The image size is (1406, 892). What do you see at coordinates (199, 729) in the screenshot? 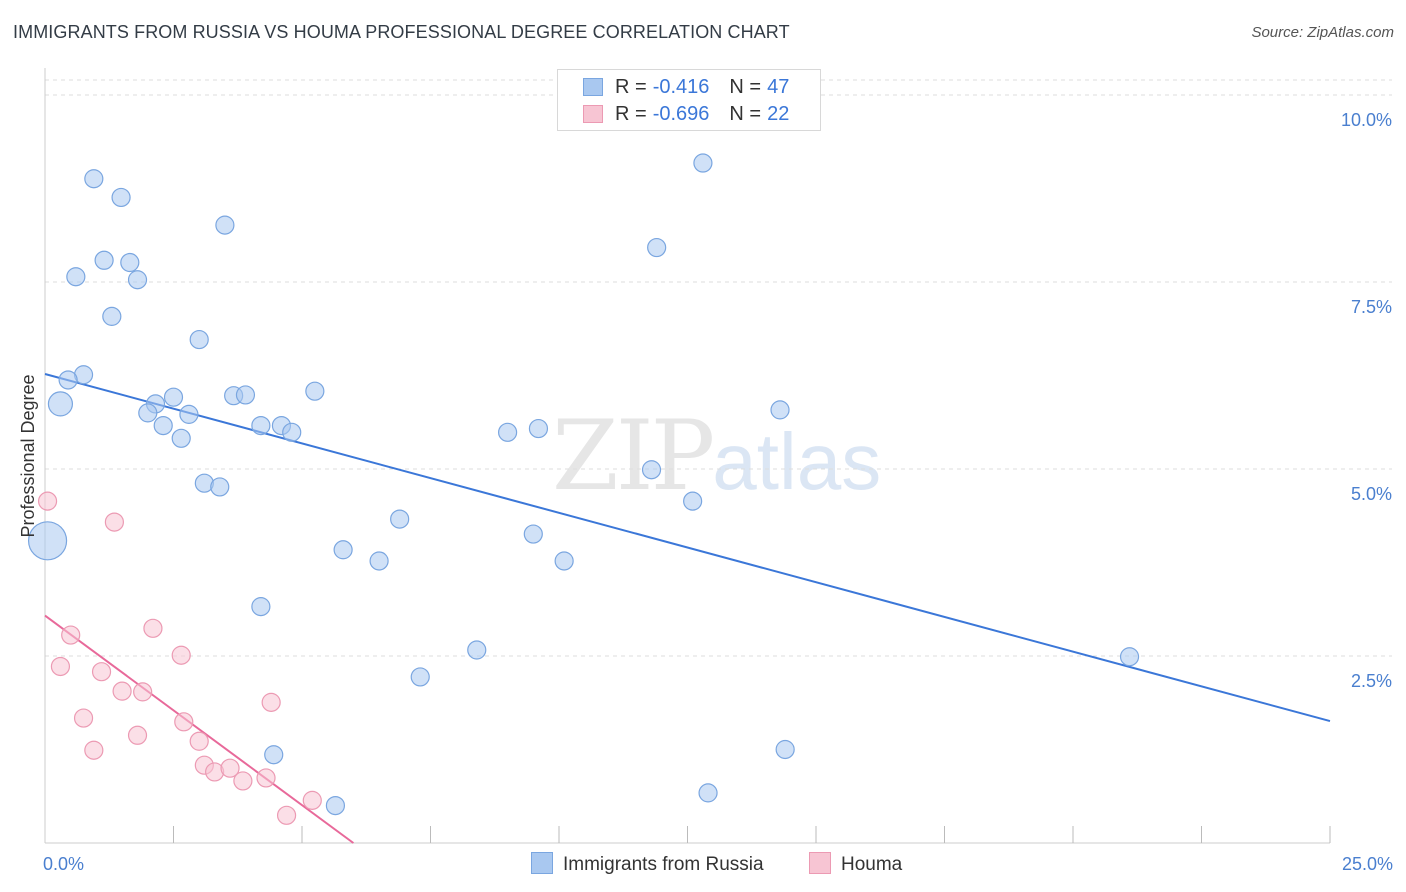
I see `houma-trend-line` at bounding box center [199, 729].